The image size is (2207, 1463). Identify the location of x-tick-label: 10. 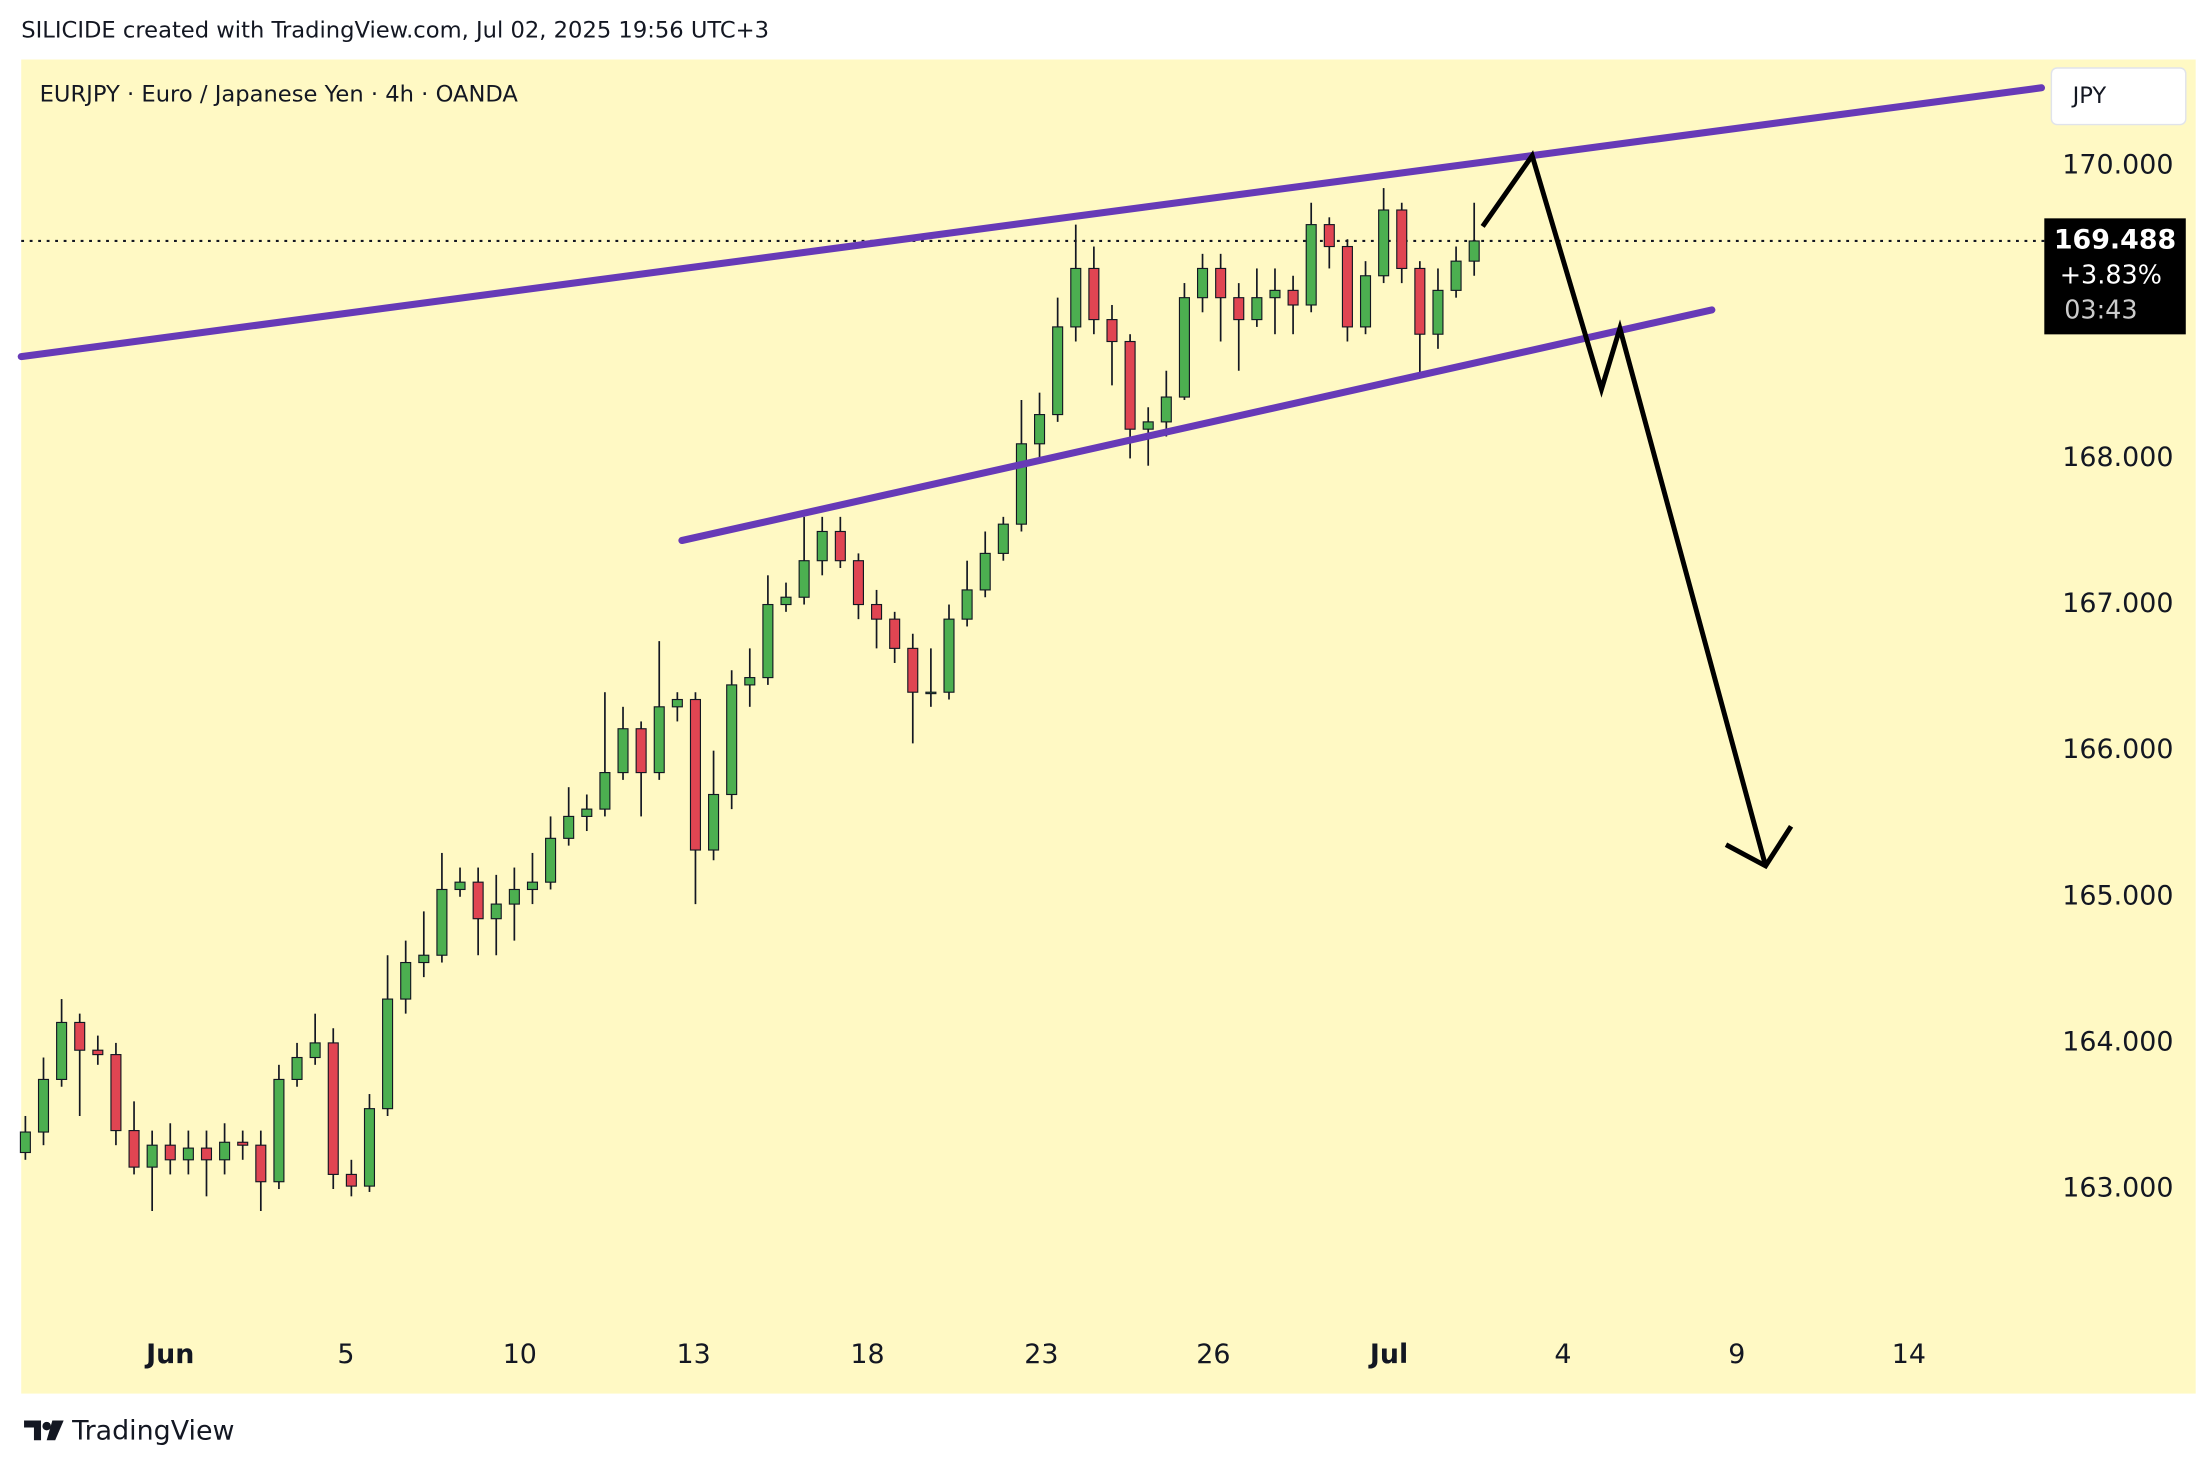
(520, 1354).